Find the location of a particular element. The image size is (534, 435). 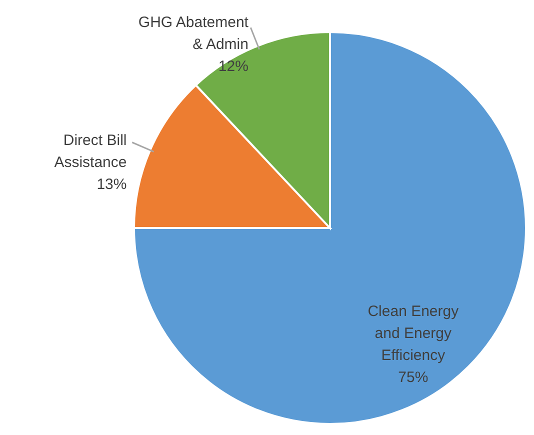

slice-label: Direct Bill Assistance is located at coordinates (90, 152).